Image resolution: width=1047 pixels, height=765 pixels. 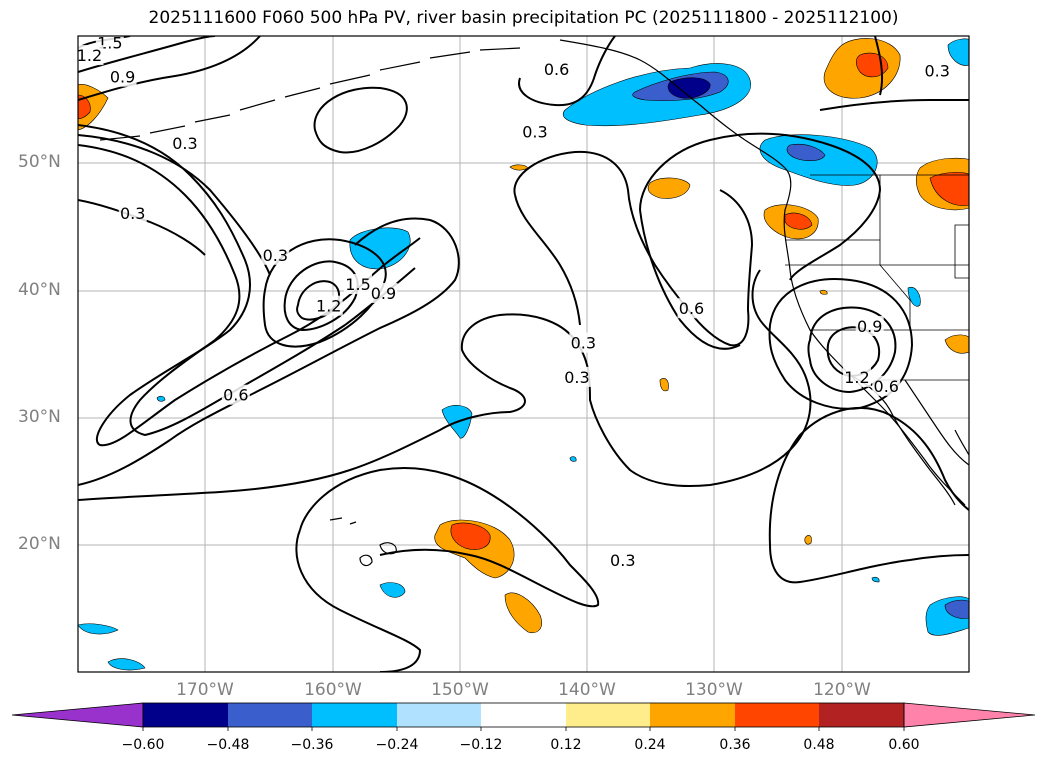 What do you see at coordinates (77, 715) in the screenshot?
I see `colorbar-extend-min` at bounding box center [77, 715].